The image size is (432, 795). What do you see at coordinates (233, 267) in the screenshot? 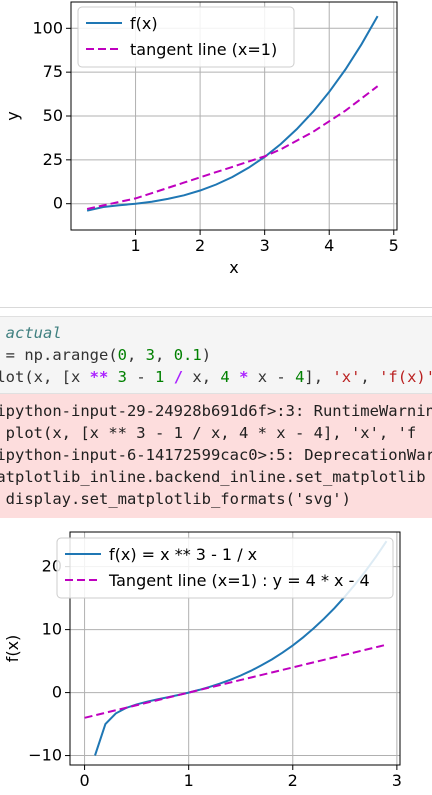
I see `x-axis-label: x` at bounding box center [233, 267].